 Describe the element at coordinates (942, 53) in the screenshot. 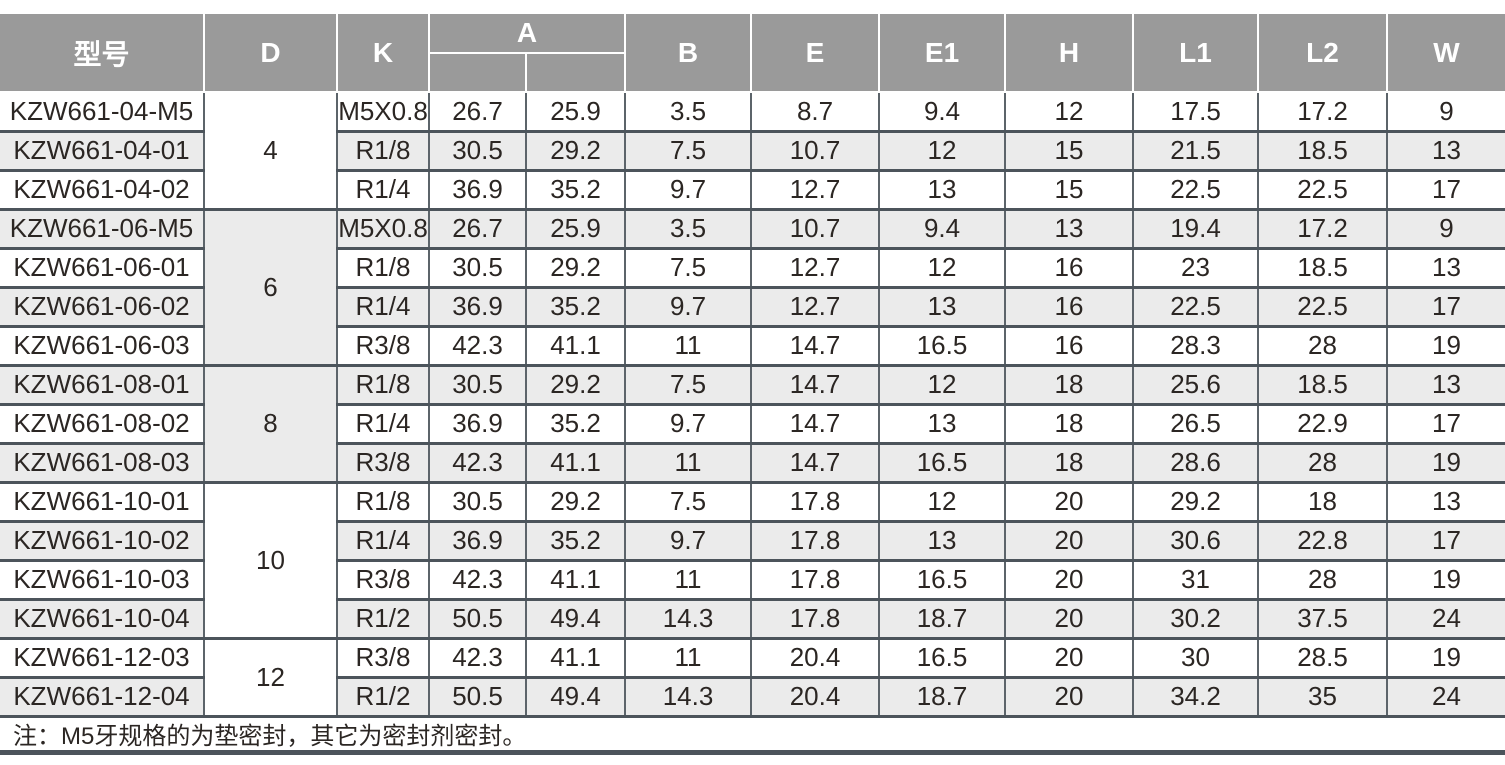

I see `col-header-e1: E1` at that location.